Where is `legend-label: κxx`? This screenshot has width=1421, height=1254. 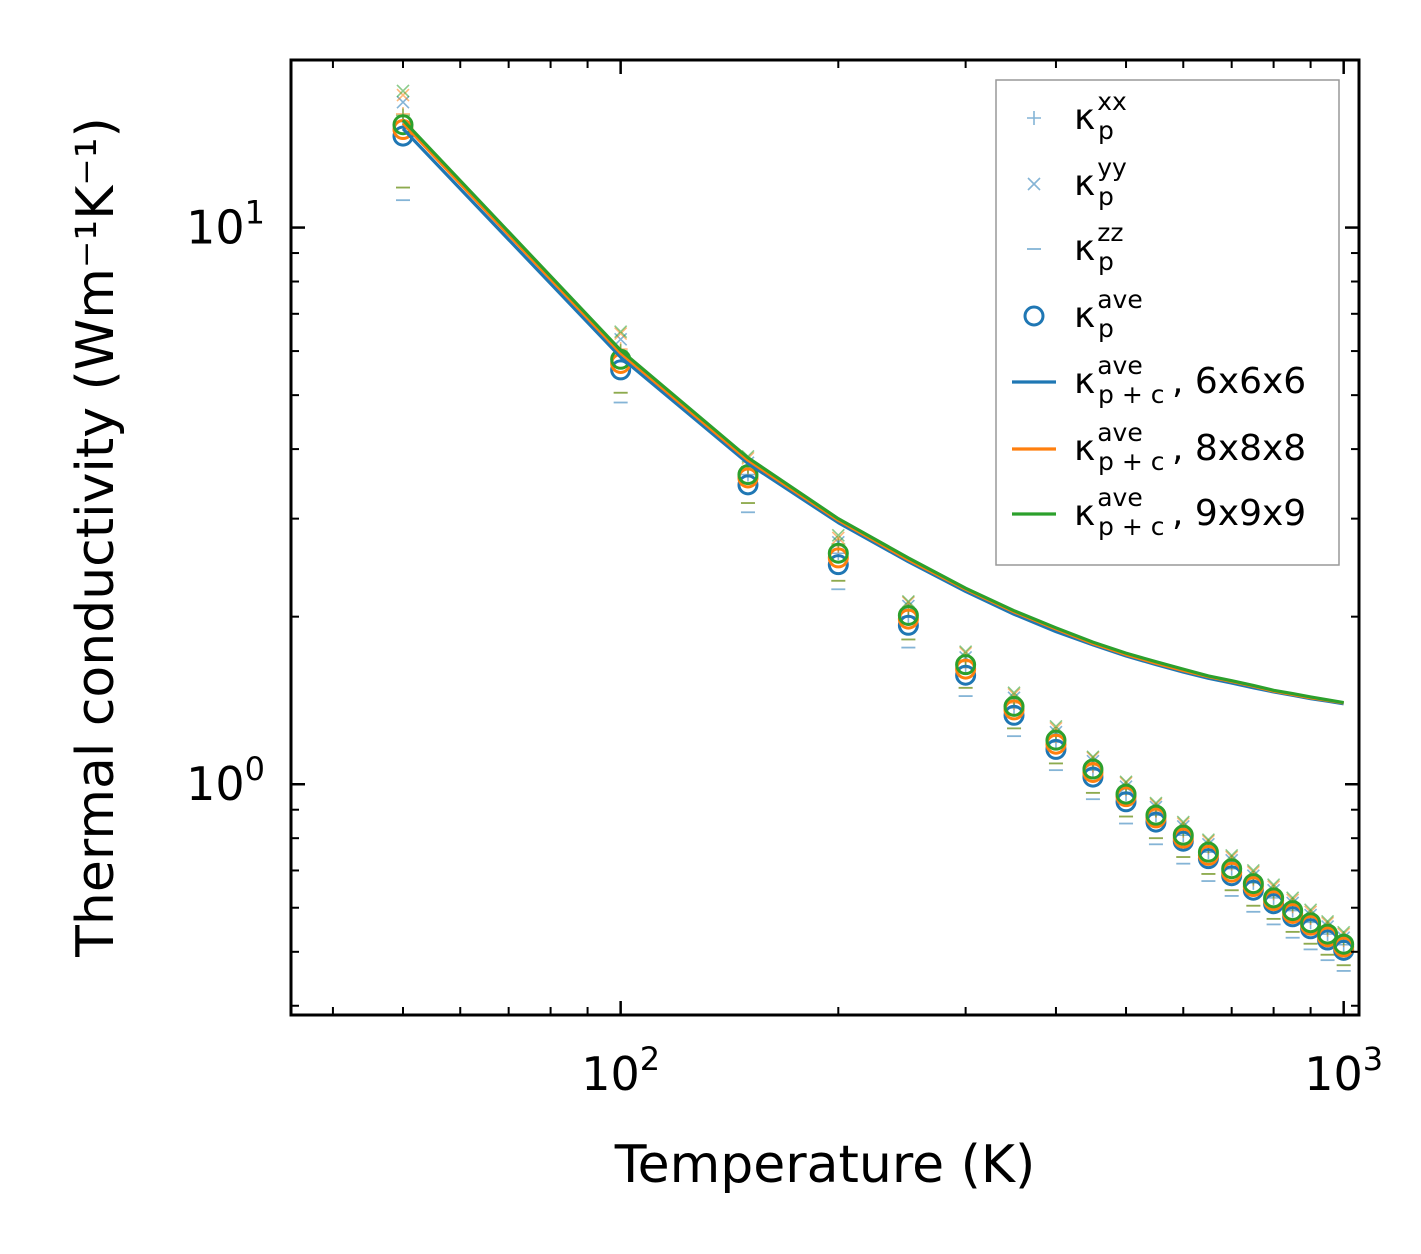
legend-label: κxx is located at coordinates (1100, 112).